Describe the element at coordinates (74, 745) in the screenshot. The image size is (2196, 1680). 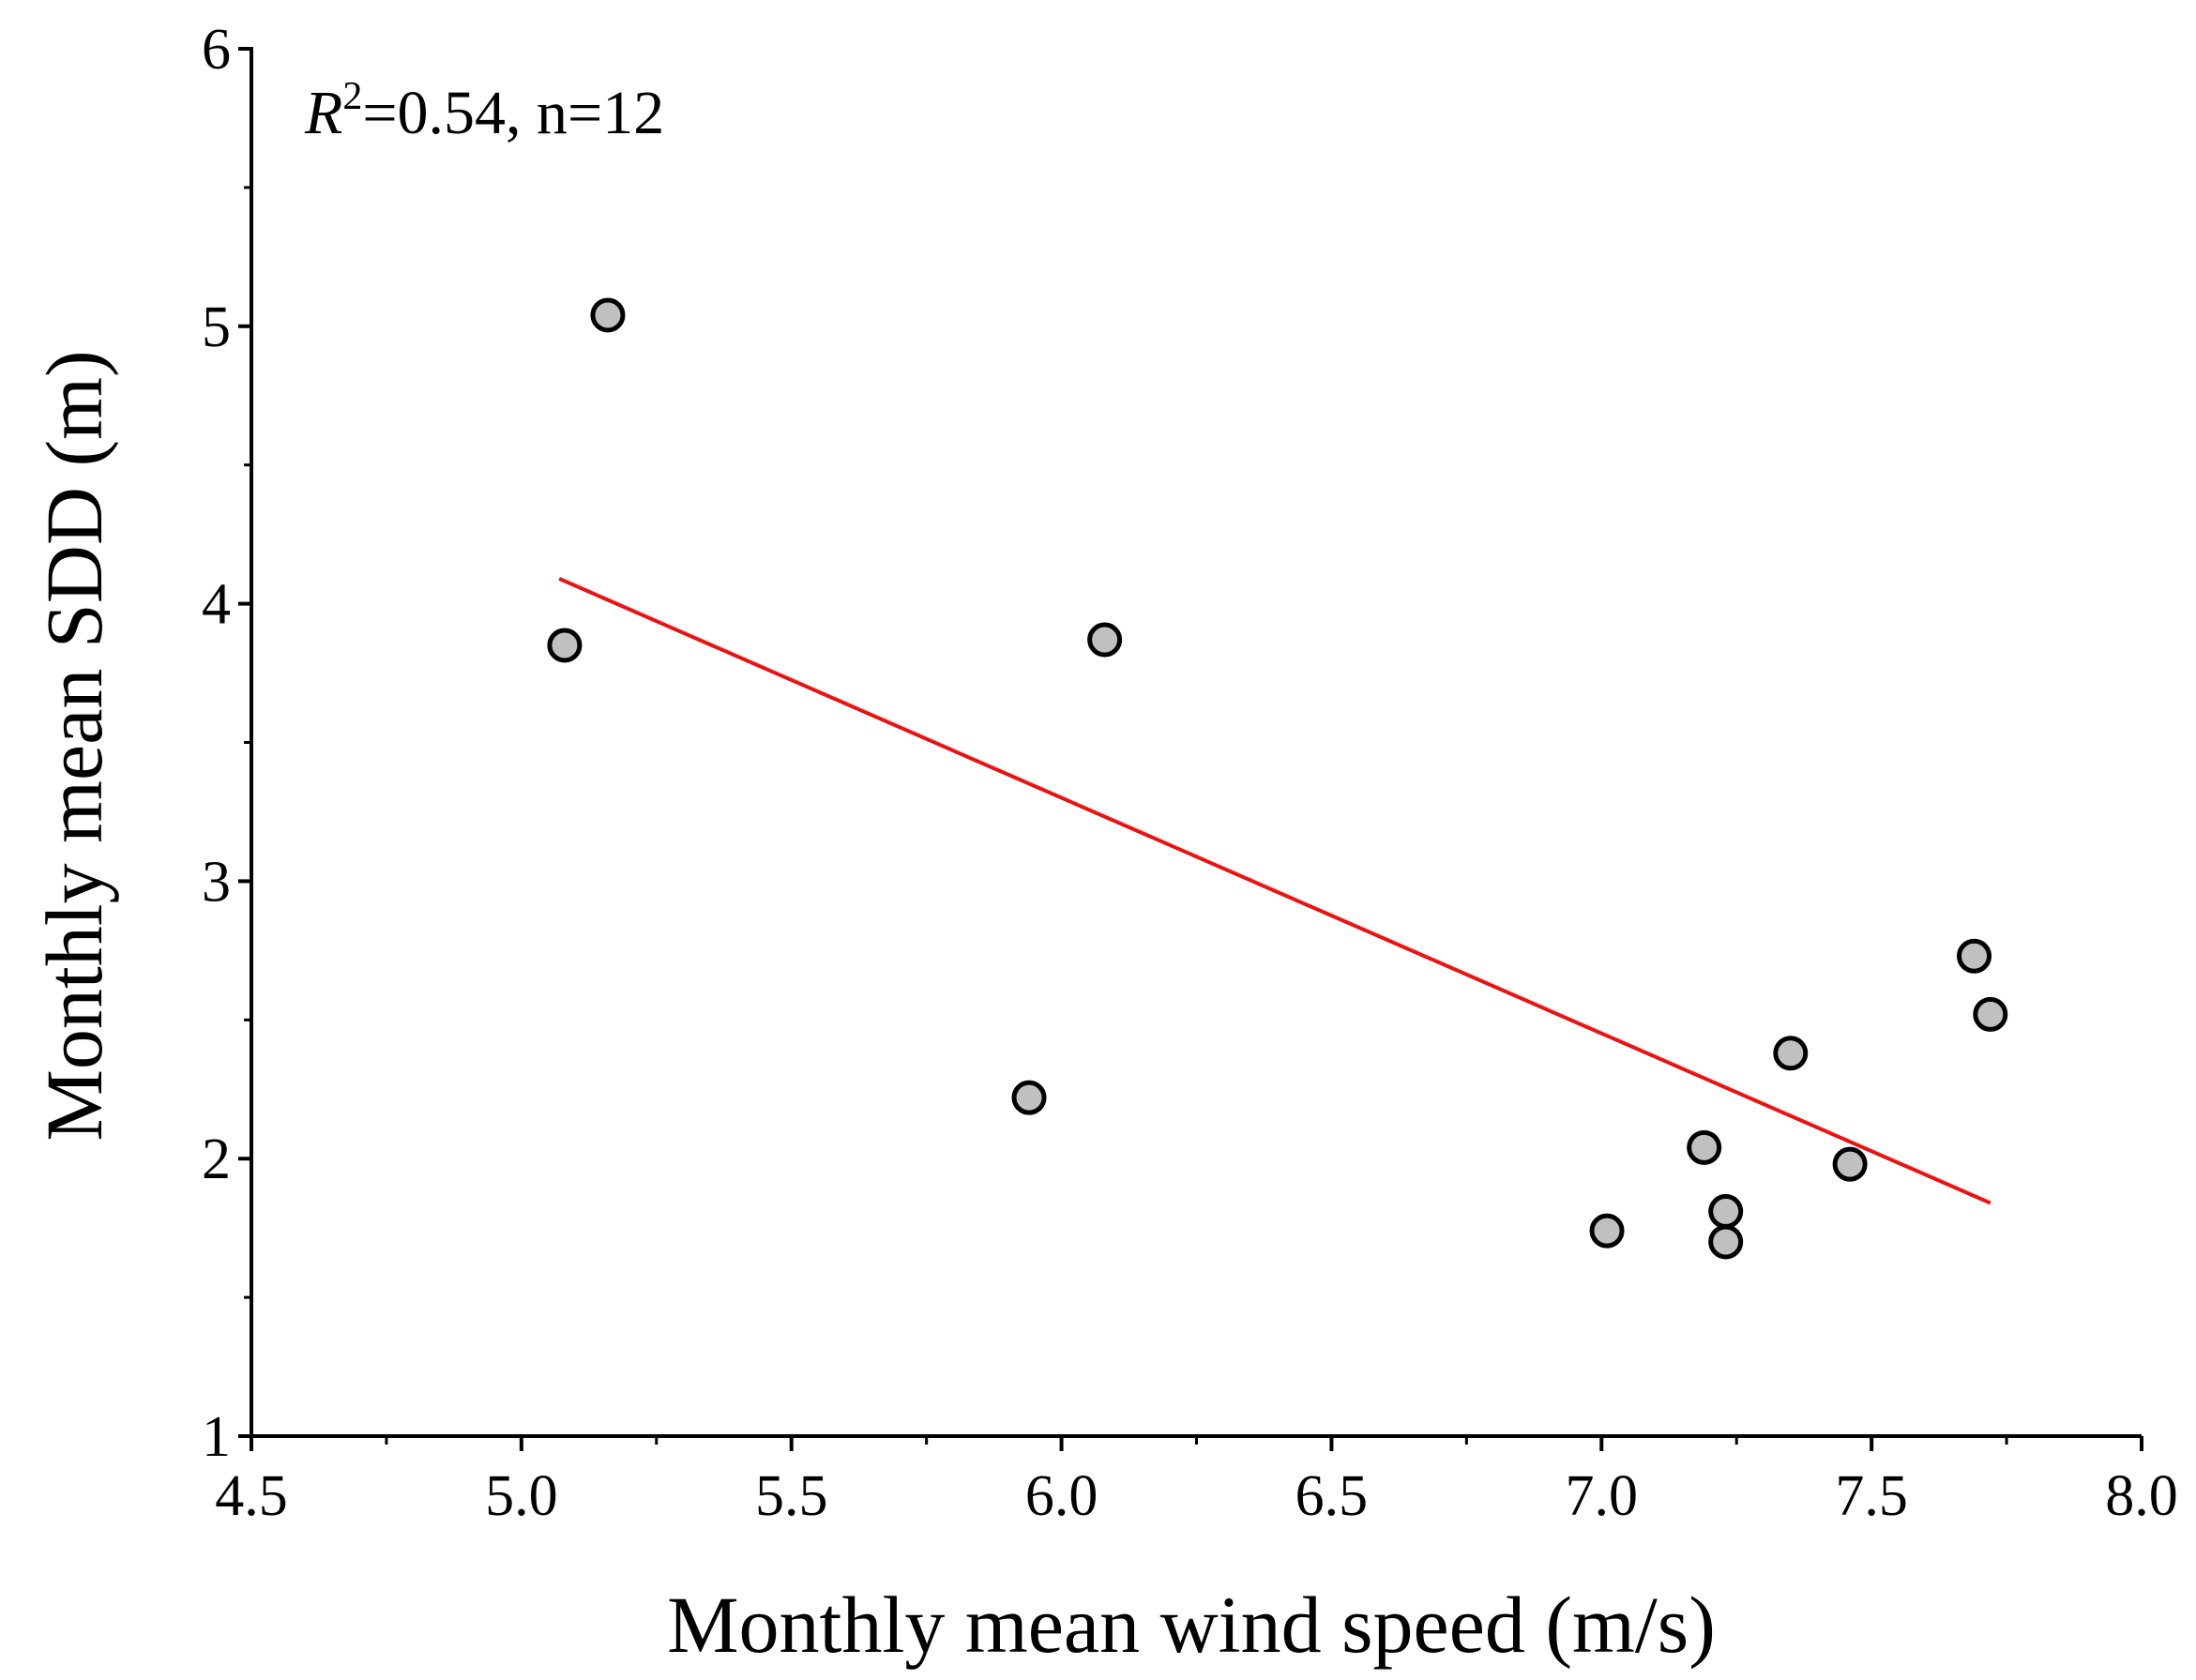
I see `y-axis-title: Monthly mean SDD (m)` at that location.